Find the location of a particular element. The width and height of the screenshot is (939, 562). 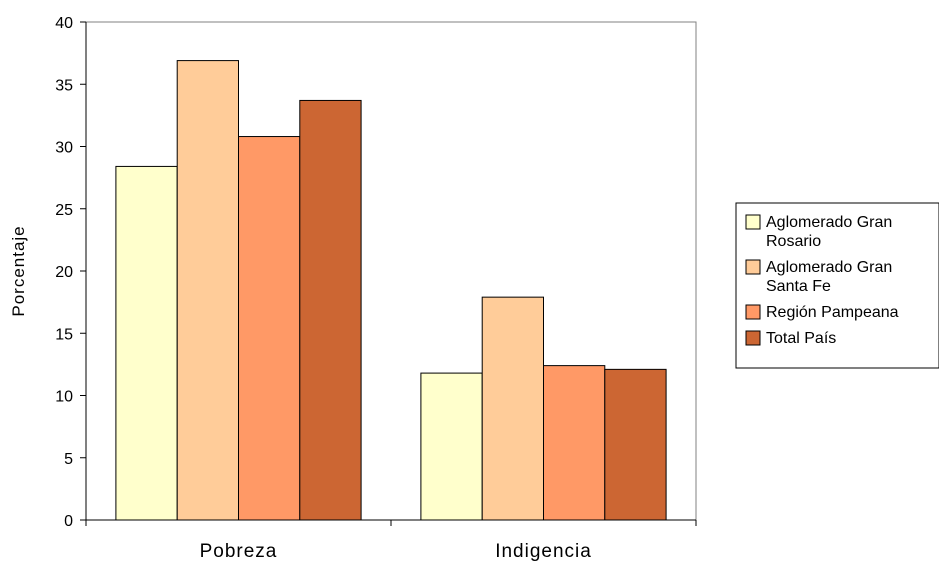

y-axis-title: Porcentaje is located at coordinates (18, 270).